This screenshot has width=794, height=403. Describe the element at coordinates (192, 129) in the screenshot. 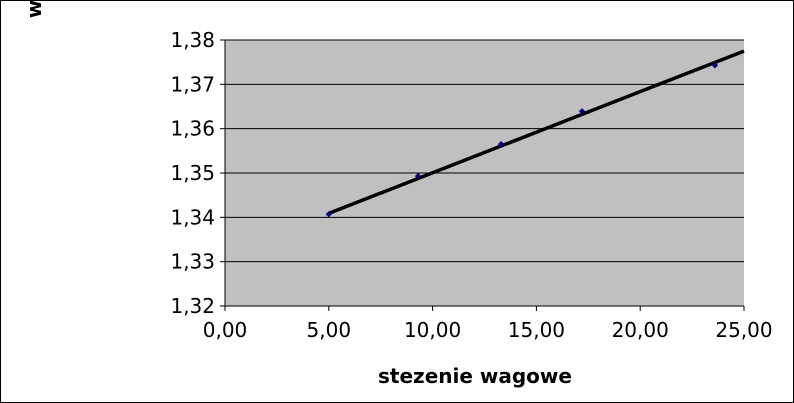

I see `y-tick-label: 1,36` at that location.